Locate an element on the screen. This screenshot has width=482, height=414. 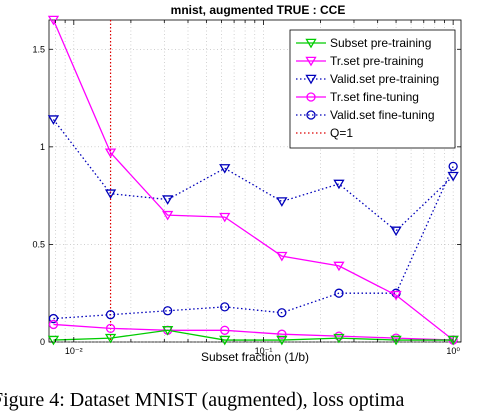
y-tick-label: 1 is located at coordinates (42, 147).